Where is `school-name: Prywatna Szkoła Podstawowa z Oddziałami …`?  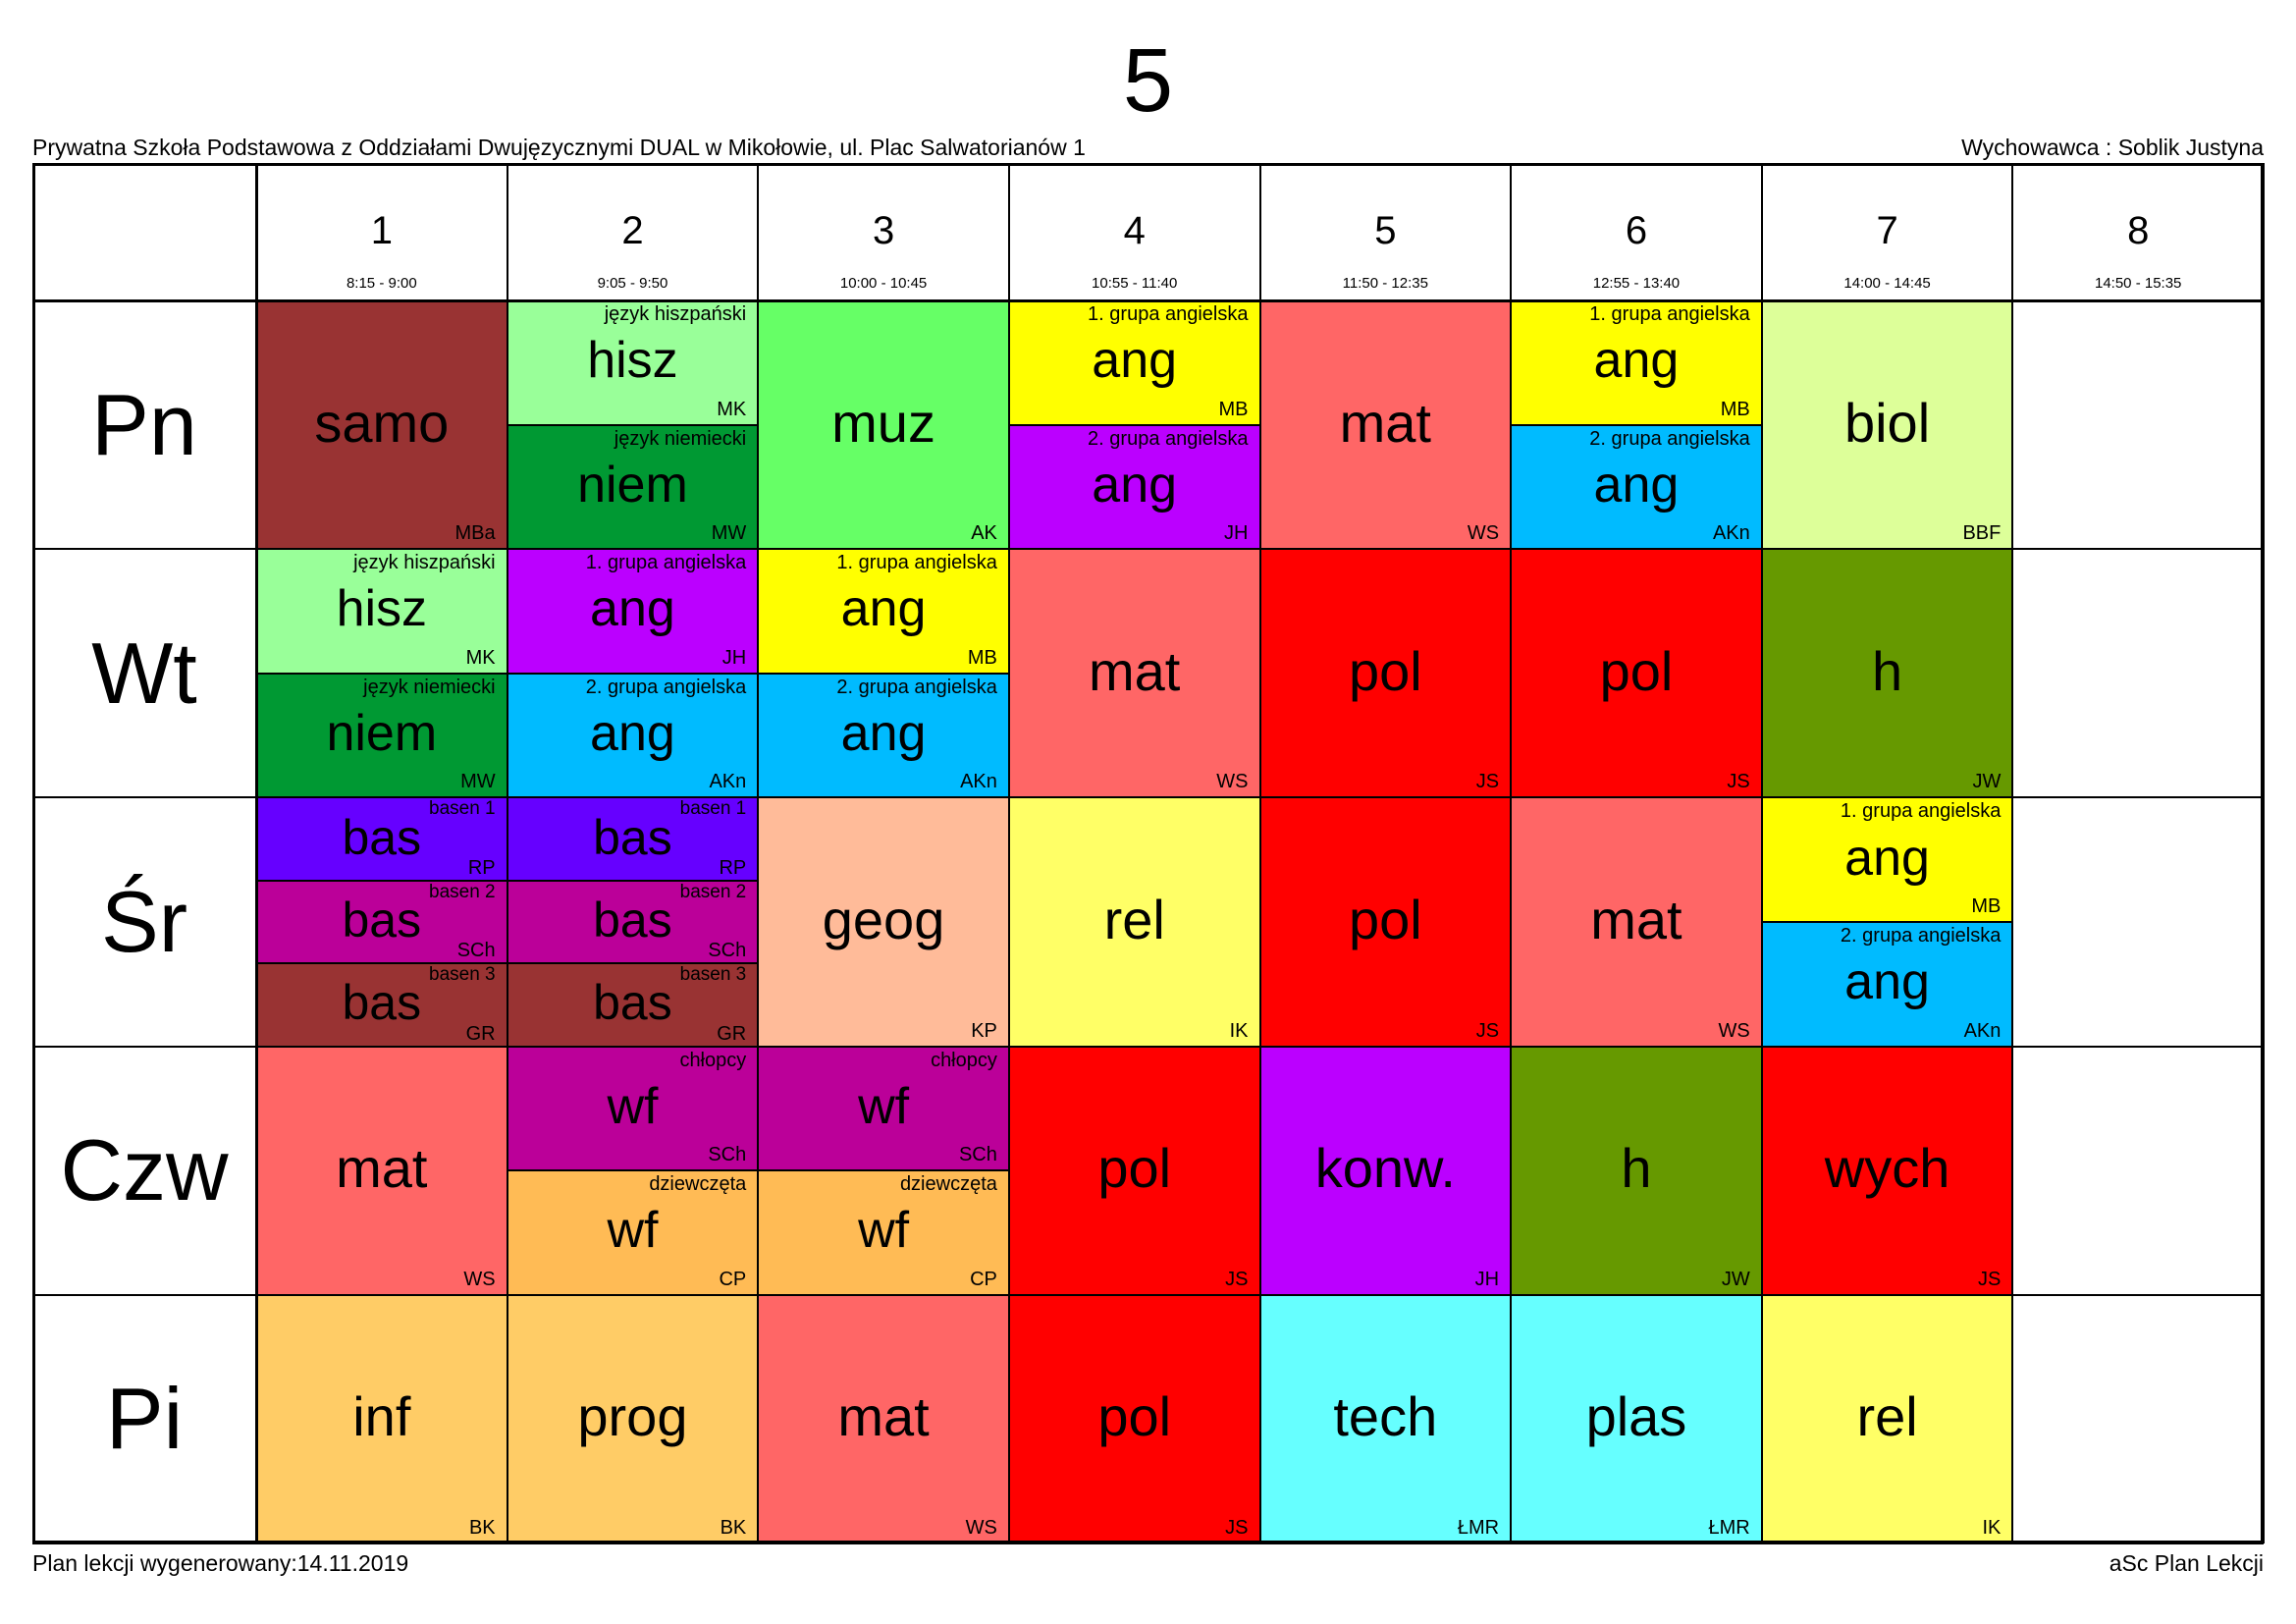 school-name: Prywatna Szkoła Podstawowa z Oddziałami … is located at coordinates (559, 147).